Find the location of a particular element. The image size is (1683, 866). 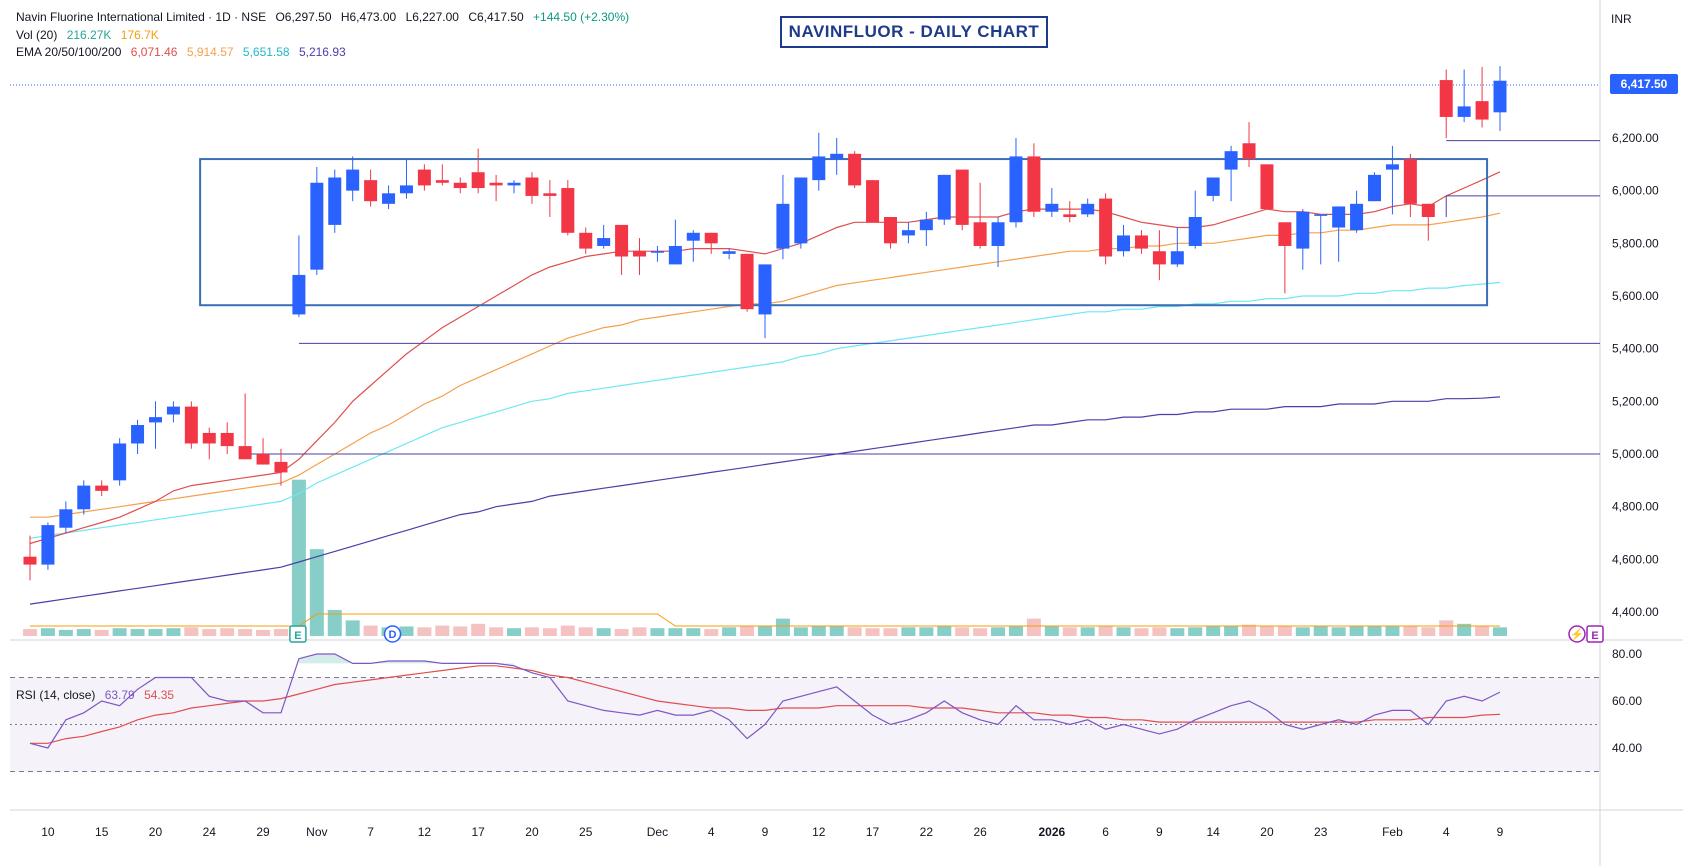

rsi-line is located at coordinates (765, 701).